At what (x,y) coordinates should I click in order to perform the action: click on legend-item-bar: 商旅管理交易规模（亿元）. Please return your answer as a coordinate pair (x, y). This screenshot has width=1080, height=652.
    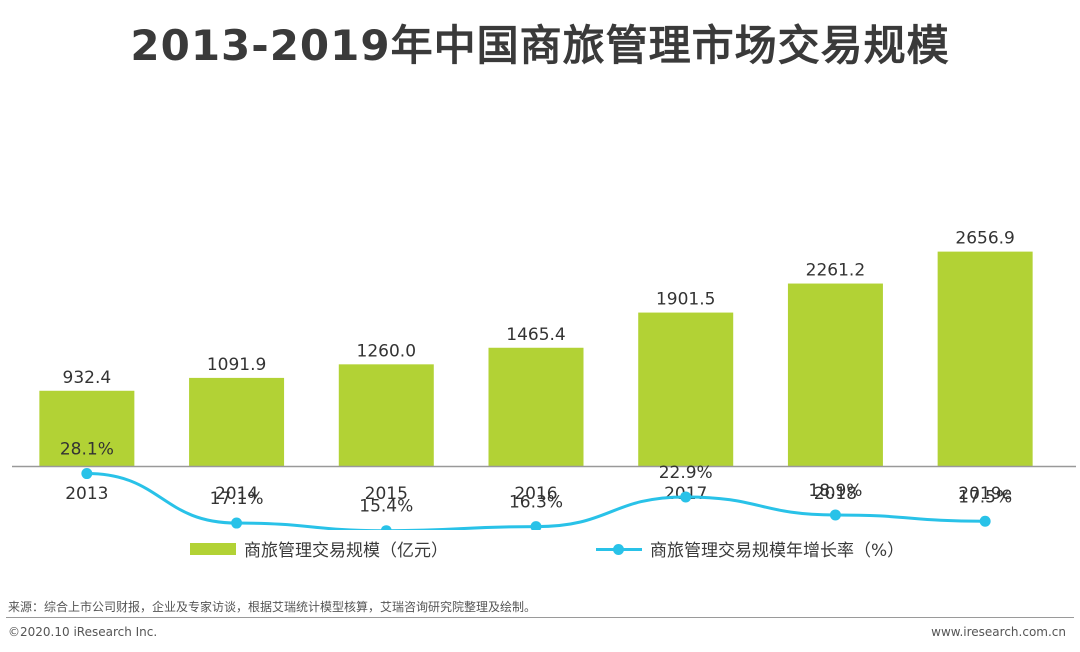
    Looking at the image, I should click on (319, 548).